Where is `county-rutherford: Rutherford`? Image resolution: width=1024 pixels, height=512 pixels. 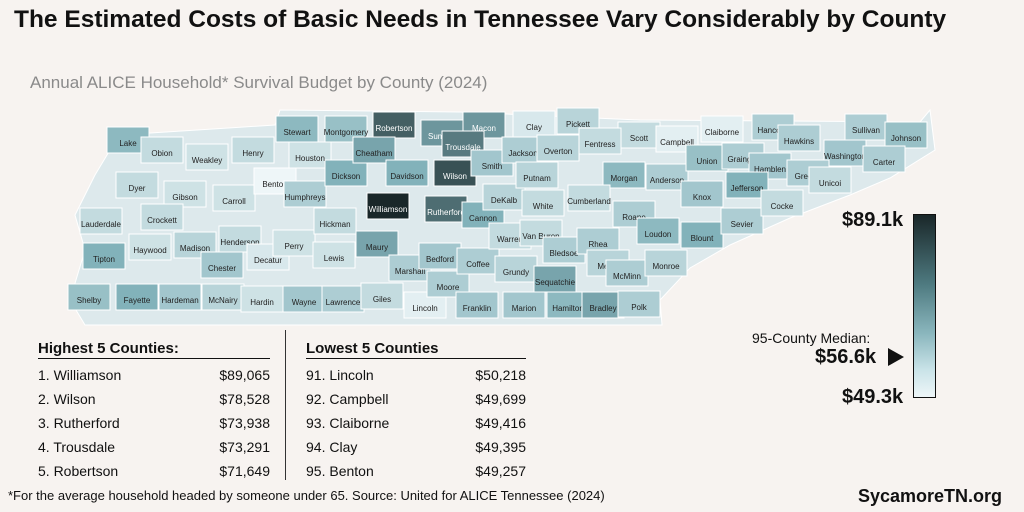
county-rutherford: Rutherford is located at coordinates (446, 209).